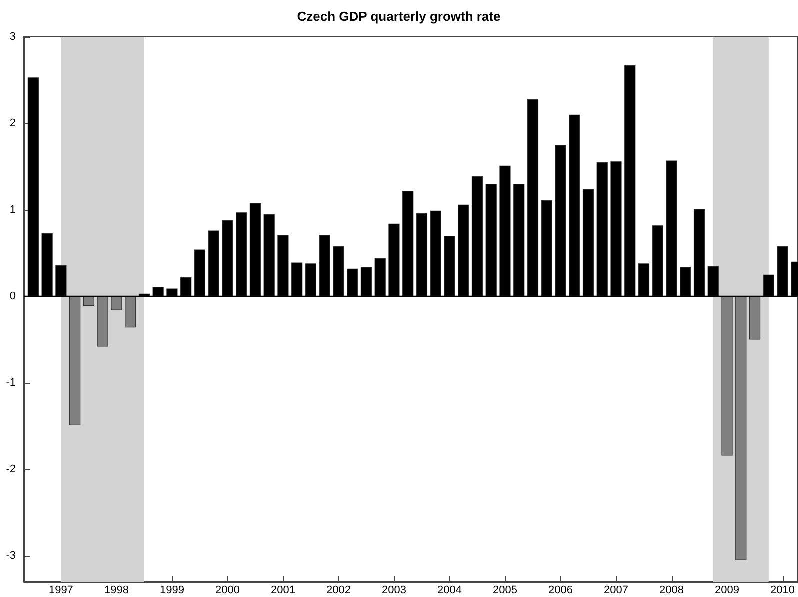  I want to click on y-tick-label: -3, so click(11, 556).